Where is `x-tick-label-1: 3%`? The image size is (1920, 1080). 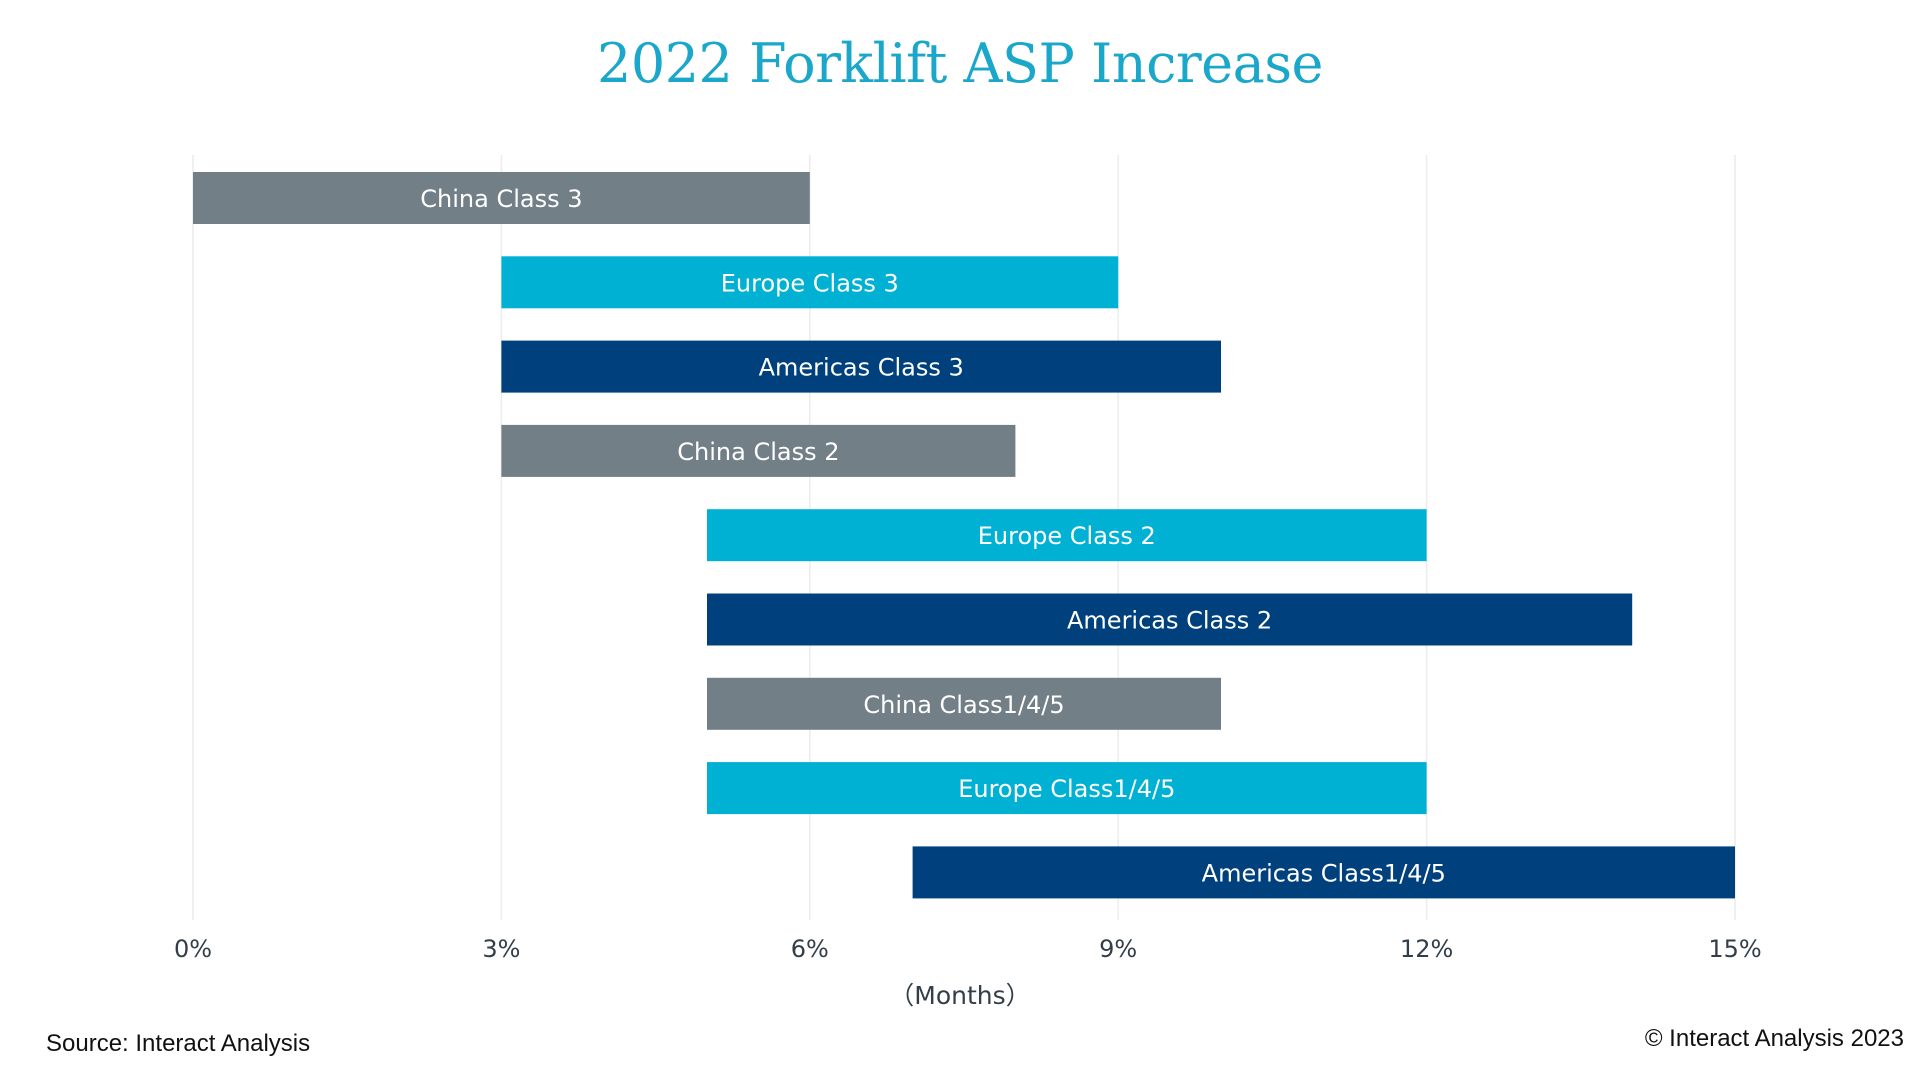 x-tick-label-1: 3% is located at coordinates (501, 949).